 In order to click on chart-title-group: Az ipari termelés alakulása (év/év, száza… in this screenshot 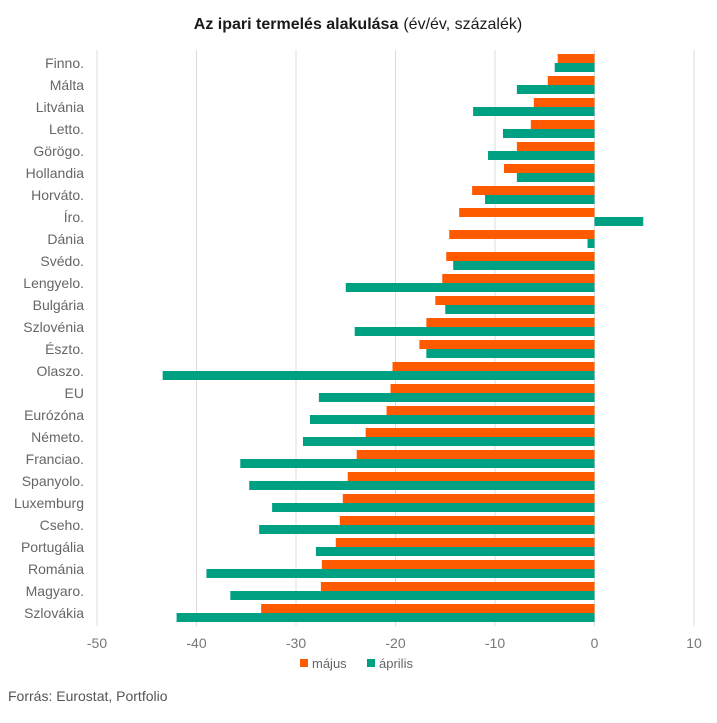, I will do `click(358, 24)`.